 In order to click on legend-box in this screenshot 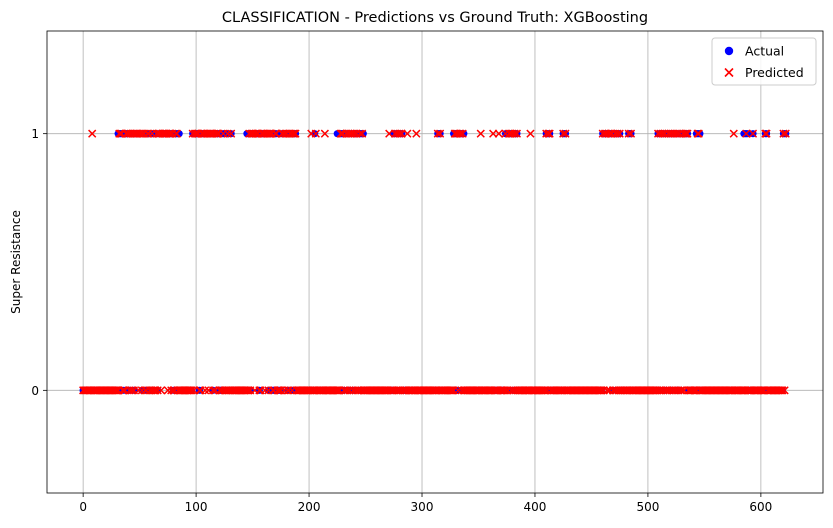, I will do `click(764, 61)`.